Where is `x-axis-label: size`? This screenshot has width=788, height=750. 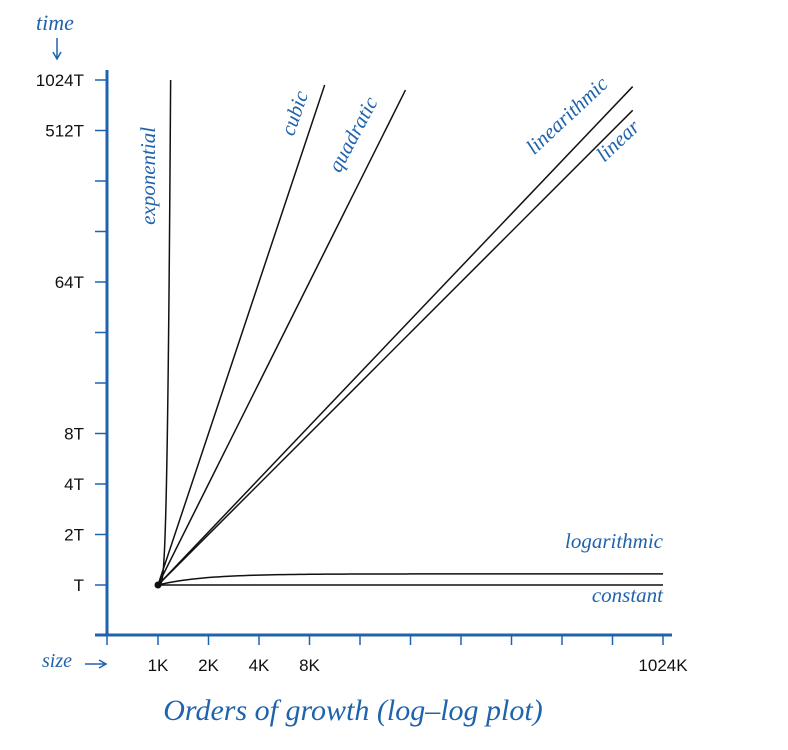
x-axis-label: size is located at coordinates (57, 661).